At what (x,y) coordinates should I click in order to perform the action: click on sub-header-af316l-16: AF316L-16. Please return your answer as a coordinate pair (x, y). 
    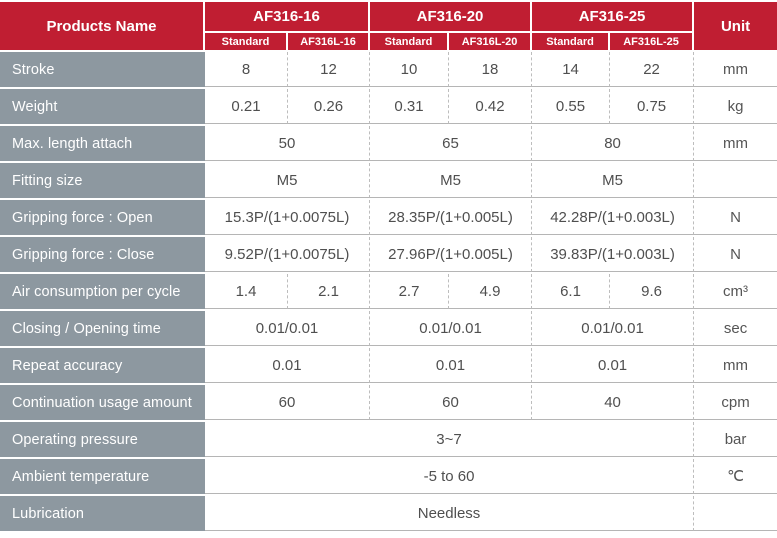
    Looking at the image, I should click on (329, 41).